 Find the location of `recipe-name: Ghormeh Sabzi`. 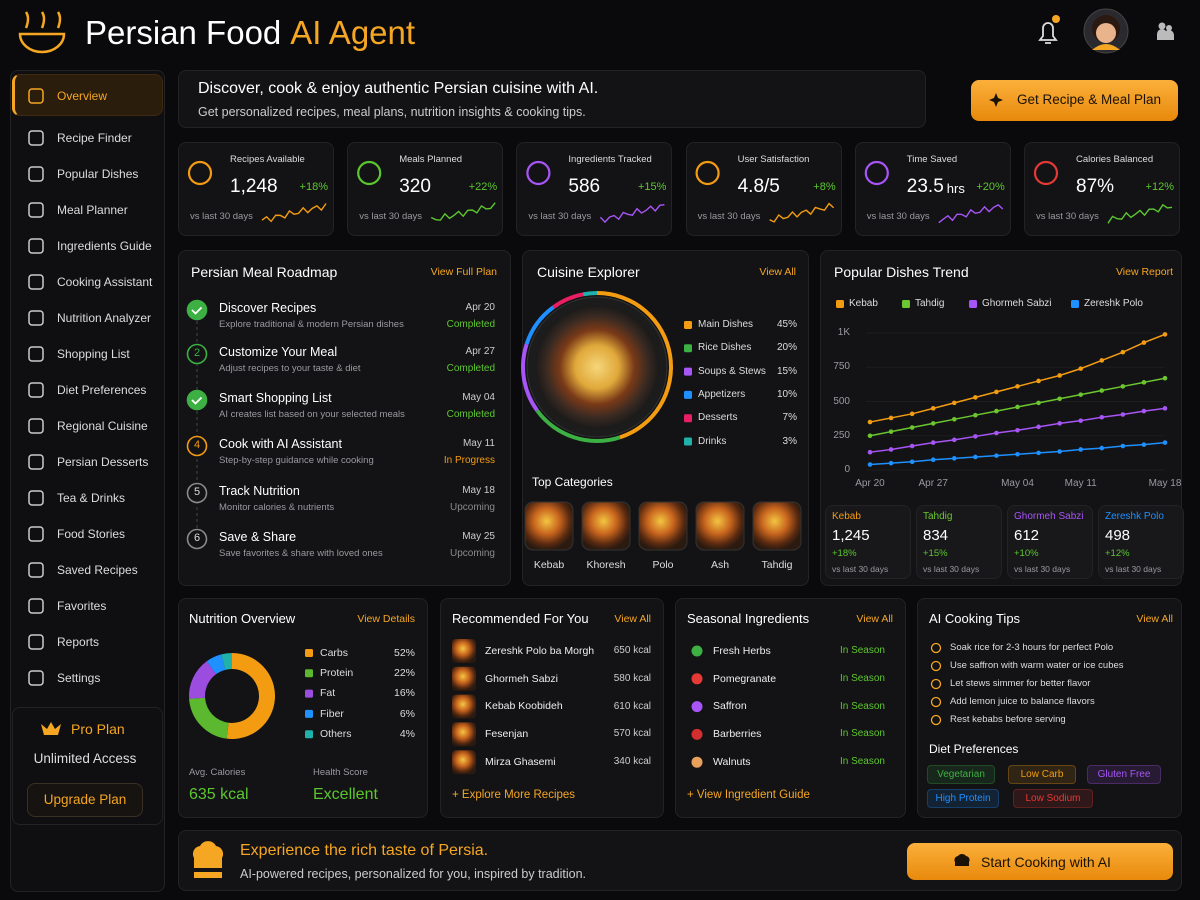

recipe-name: Ghormeh Sabzi is located at coordinates (521, 678).